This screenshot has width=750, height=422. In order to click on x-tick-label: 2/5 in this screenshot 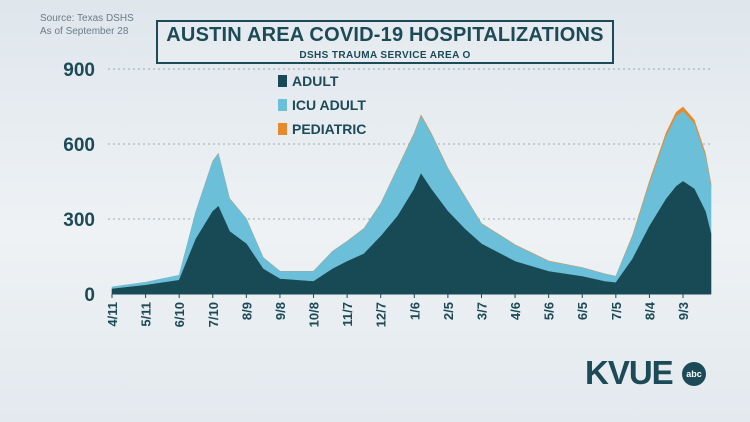, I will do `click(448, 311)`.